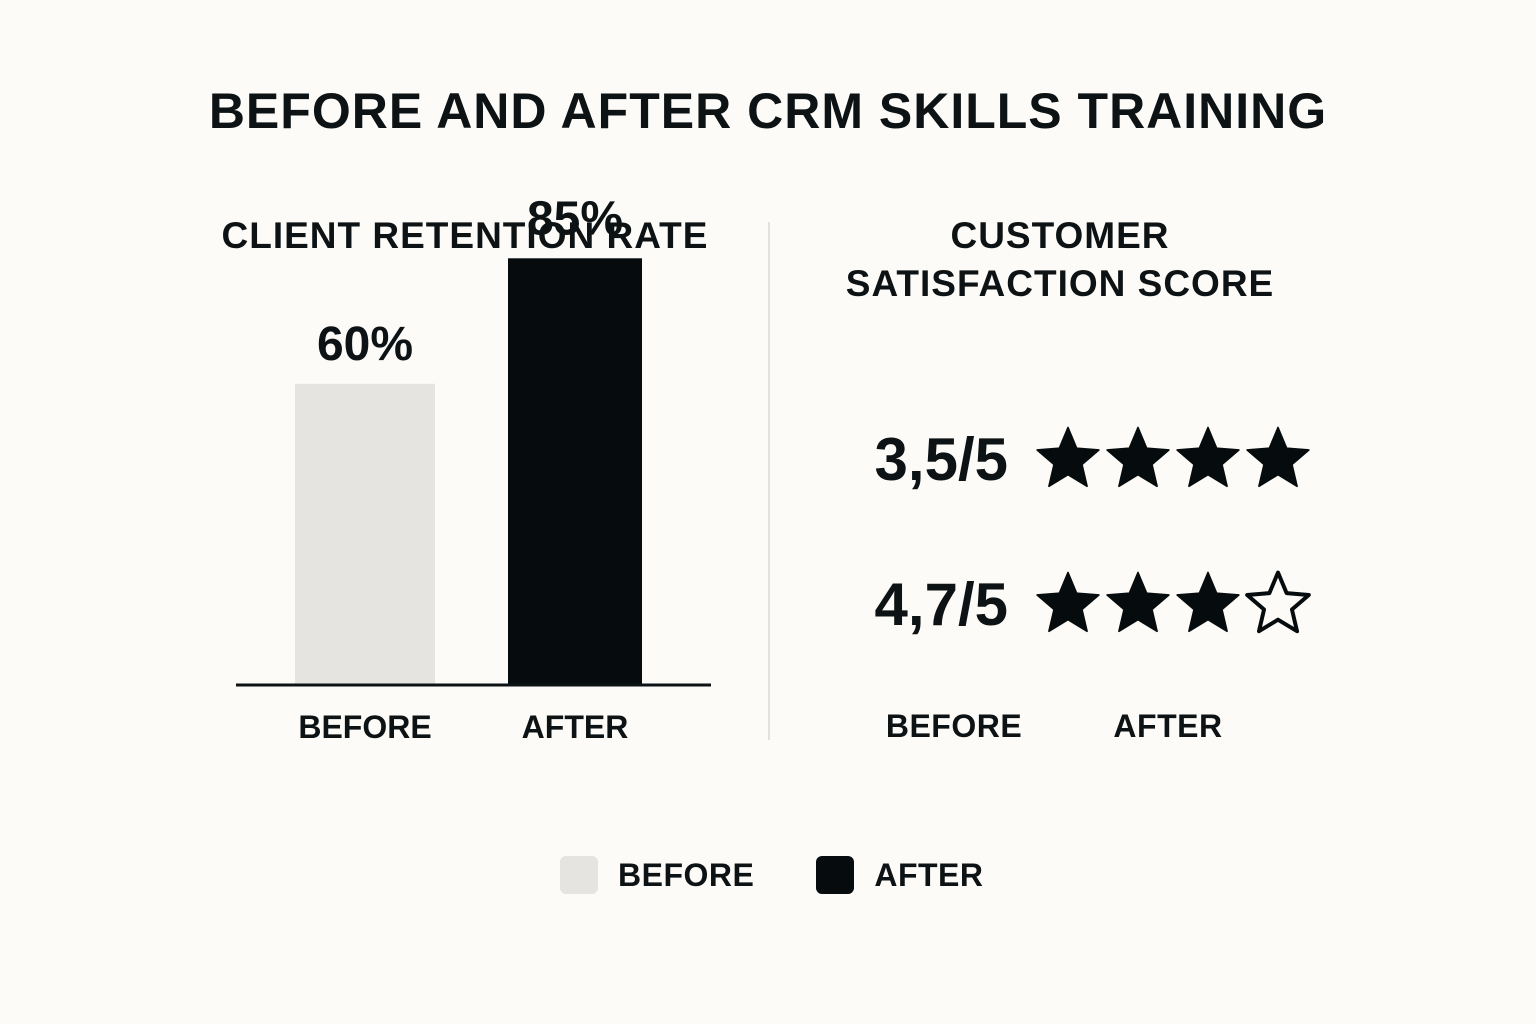 The width and height of the screenshot is (1536, 1024). I want to click on rating-after-label: 4,7/5, so click(941, 604).